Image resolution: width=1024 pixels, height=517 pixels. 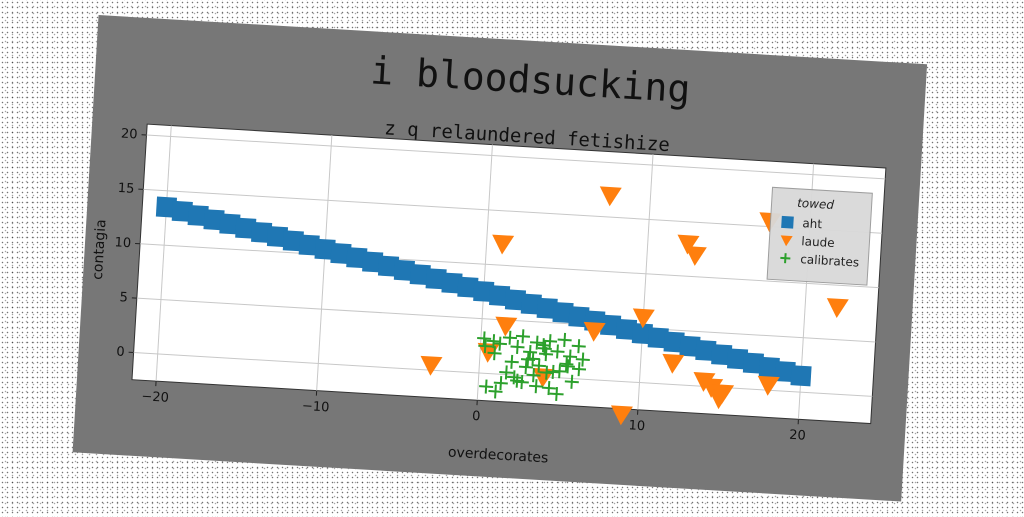 What do you see at coordinates (636, 426) in the screenshot?
I see `x-tick-label: 10` at bounding box center [636, 426].